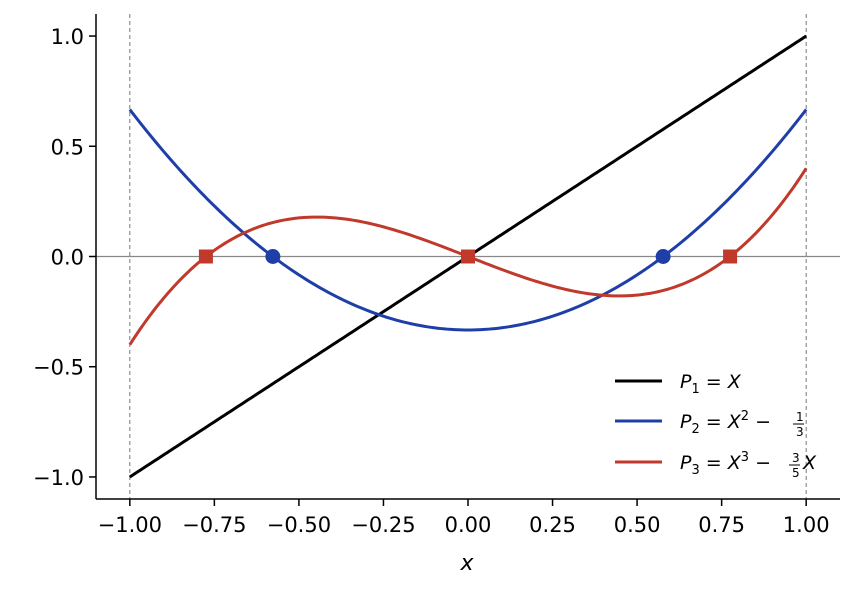 This screenshot has width=854, height=592. What do you see at coordinates (466, 563) in the screenshot?
I see `x-axis-label: x` at bounding box center [466, 563].